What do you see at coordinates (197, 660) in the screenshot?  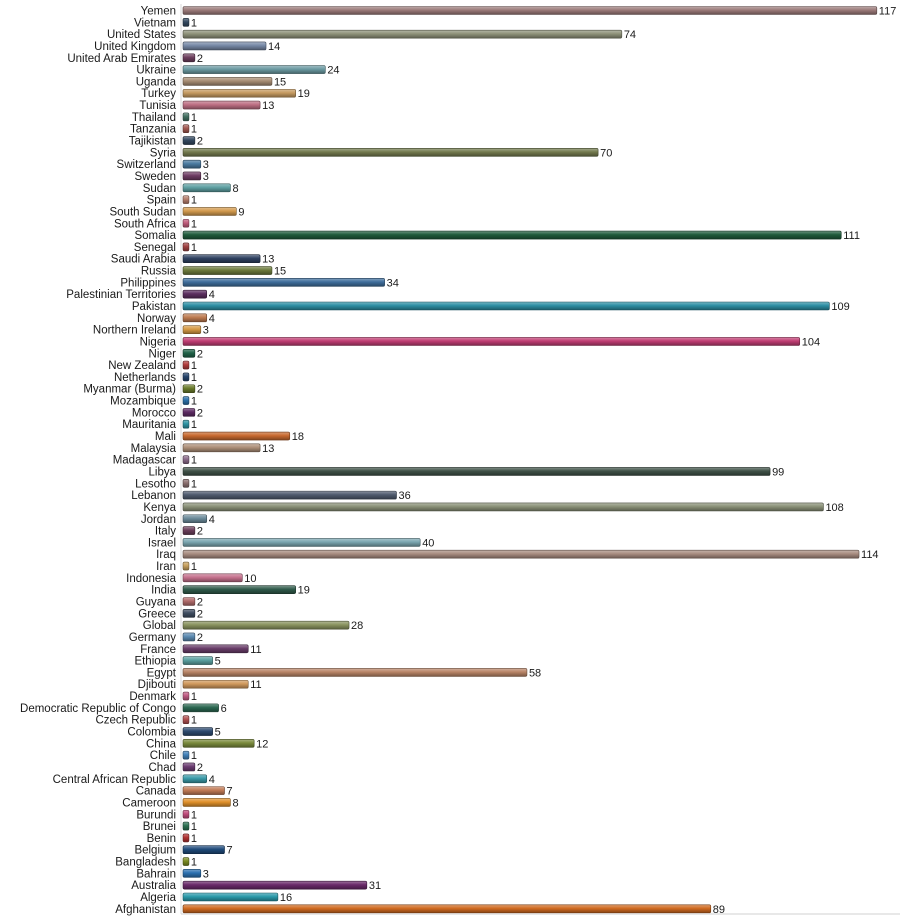 I see `bar-ethiopia` at bounding box center [197, 660].